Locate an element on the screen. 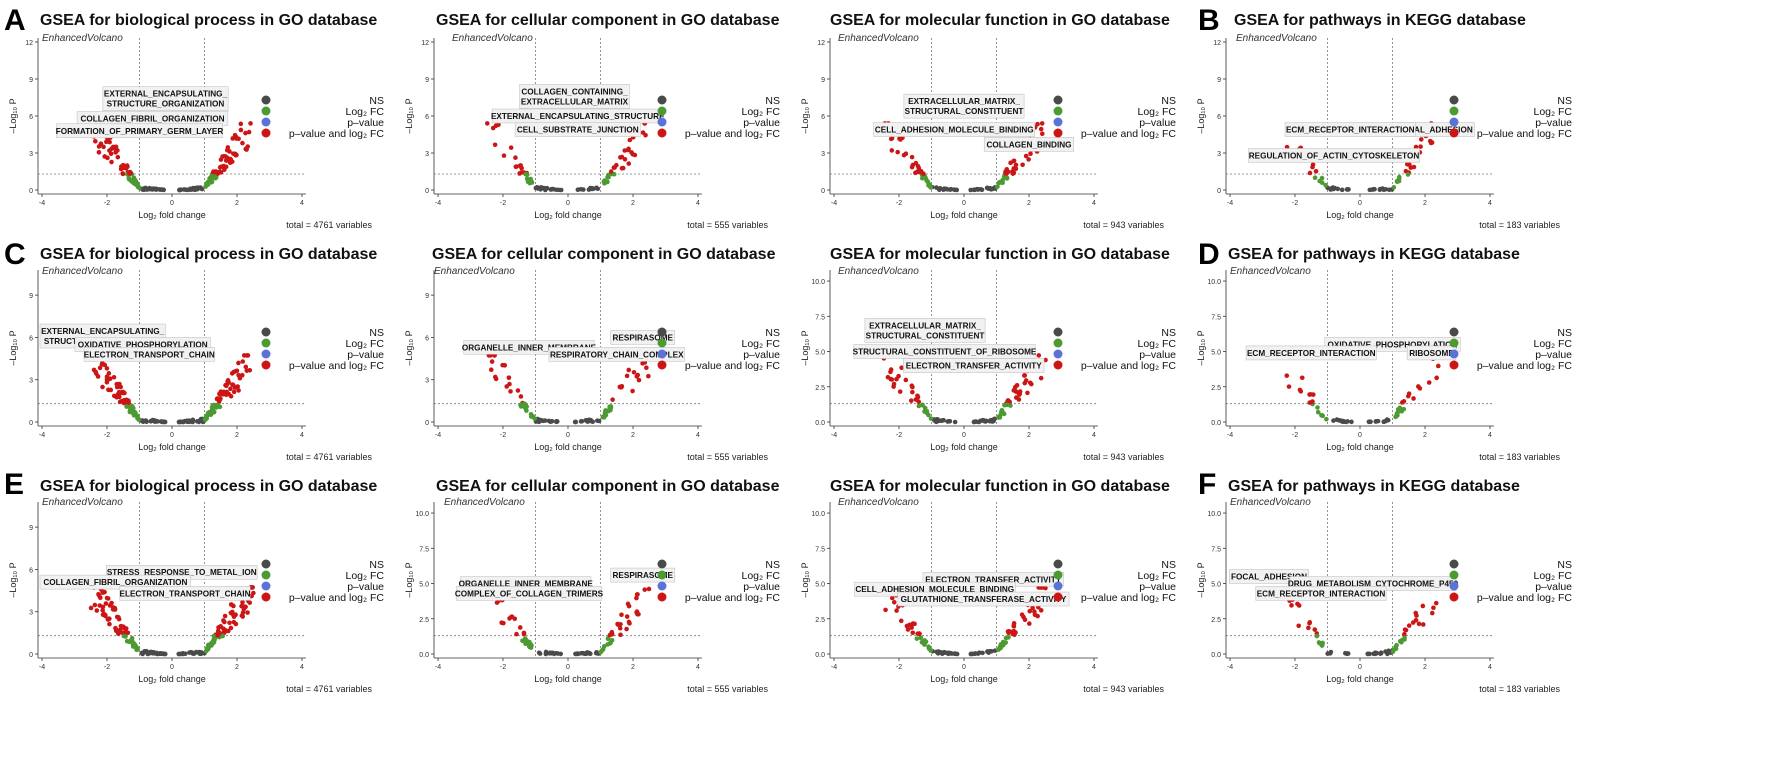 This screenshot has width=1772, height=780. chart-title: GSEA for pathways in KEGG database is located at coordinates (1374, 254).